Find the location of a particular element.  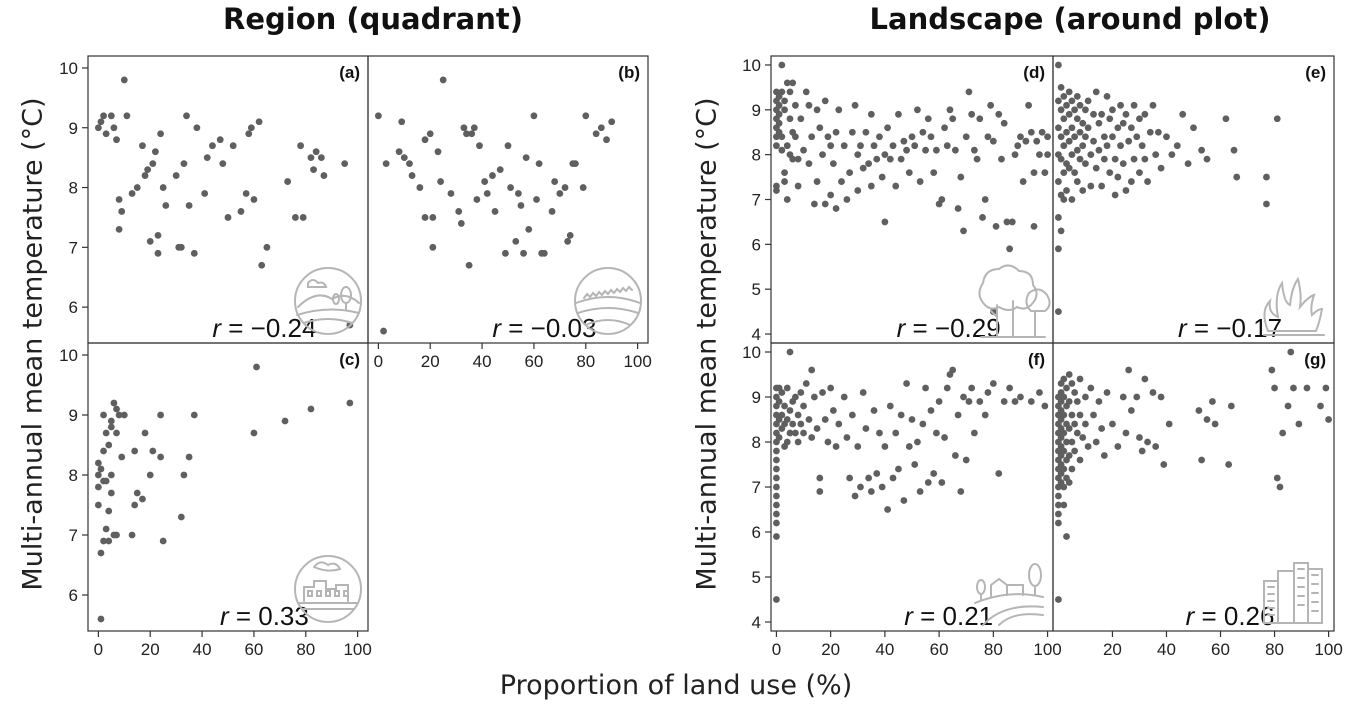

y-tick-label: 5 is located at coordinates (756, 577).